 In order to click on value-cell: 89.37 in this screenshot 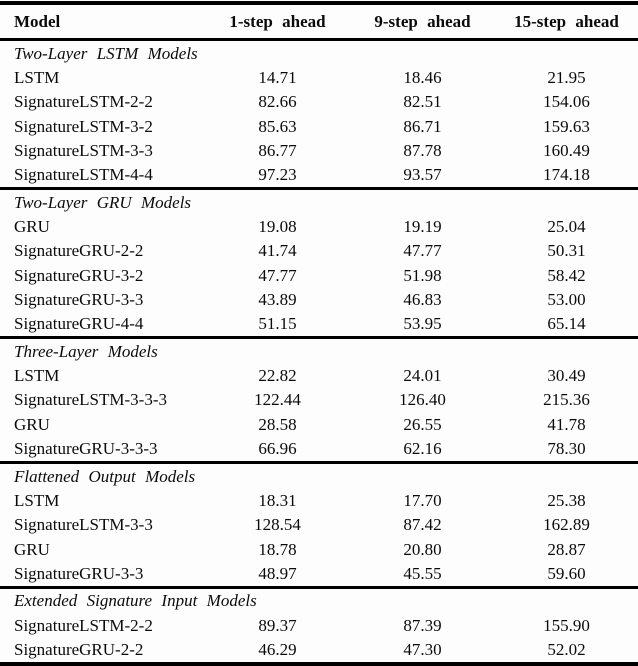, I will do `click(277, 625)`.